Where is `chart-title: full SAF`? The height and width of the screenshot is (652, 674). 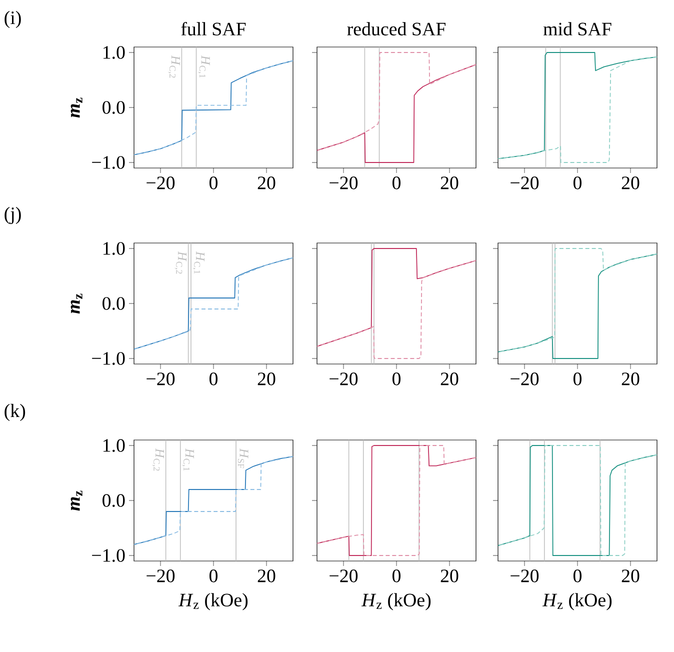 chart-title: full SAF is located at coordinates (213, 29).